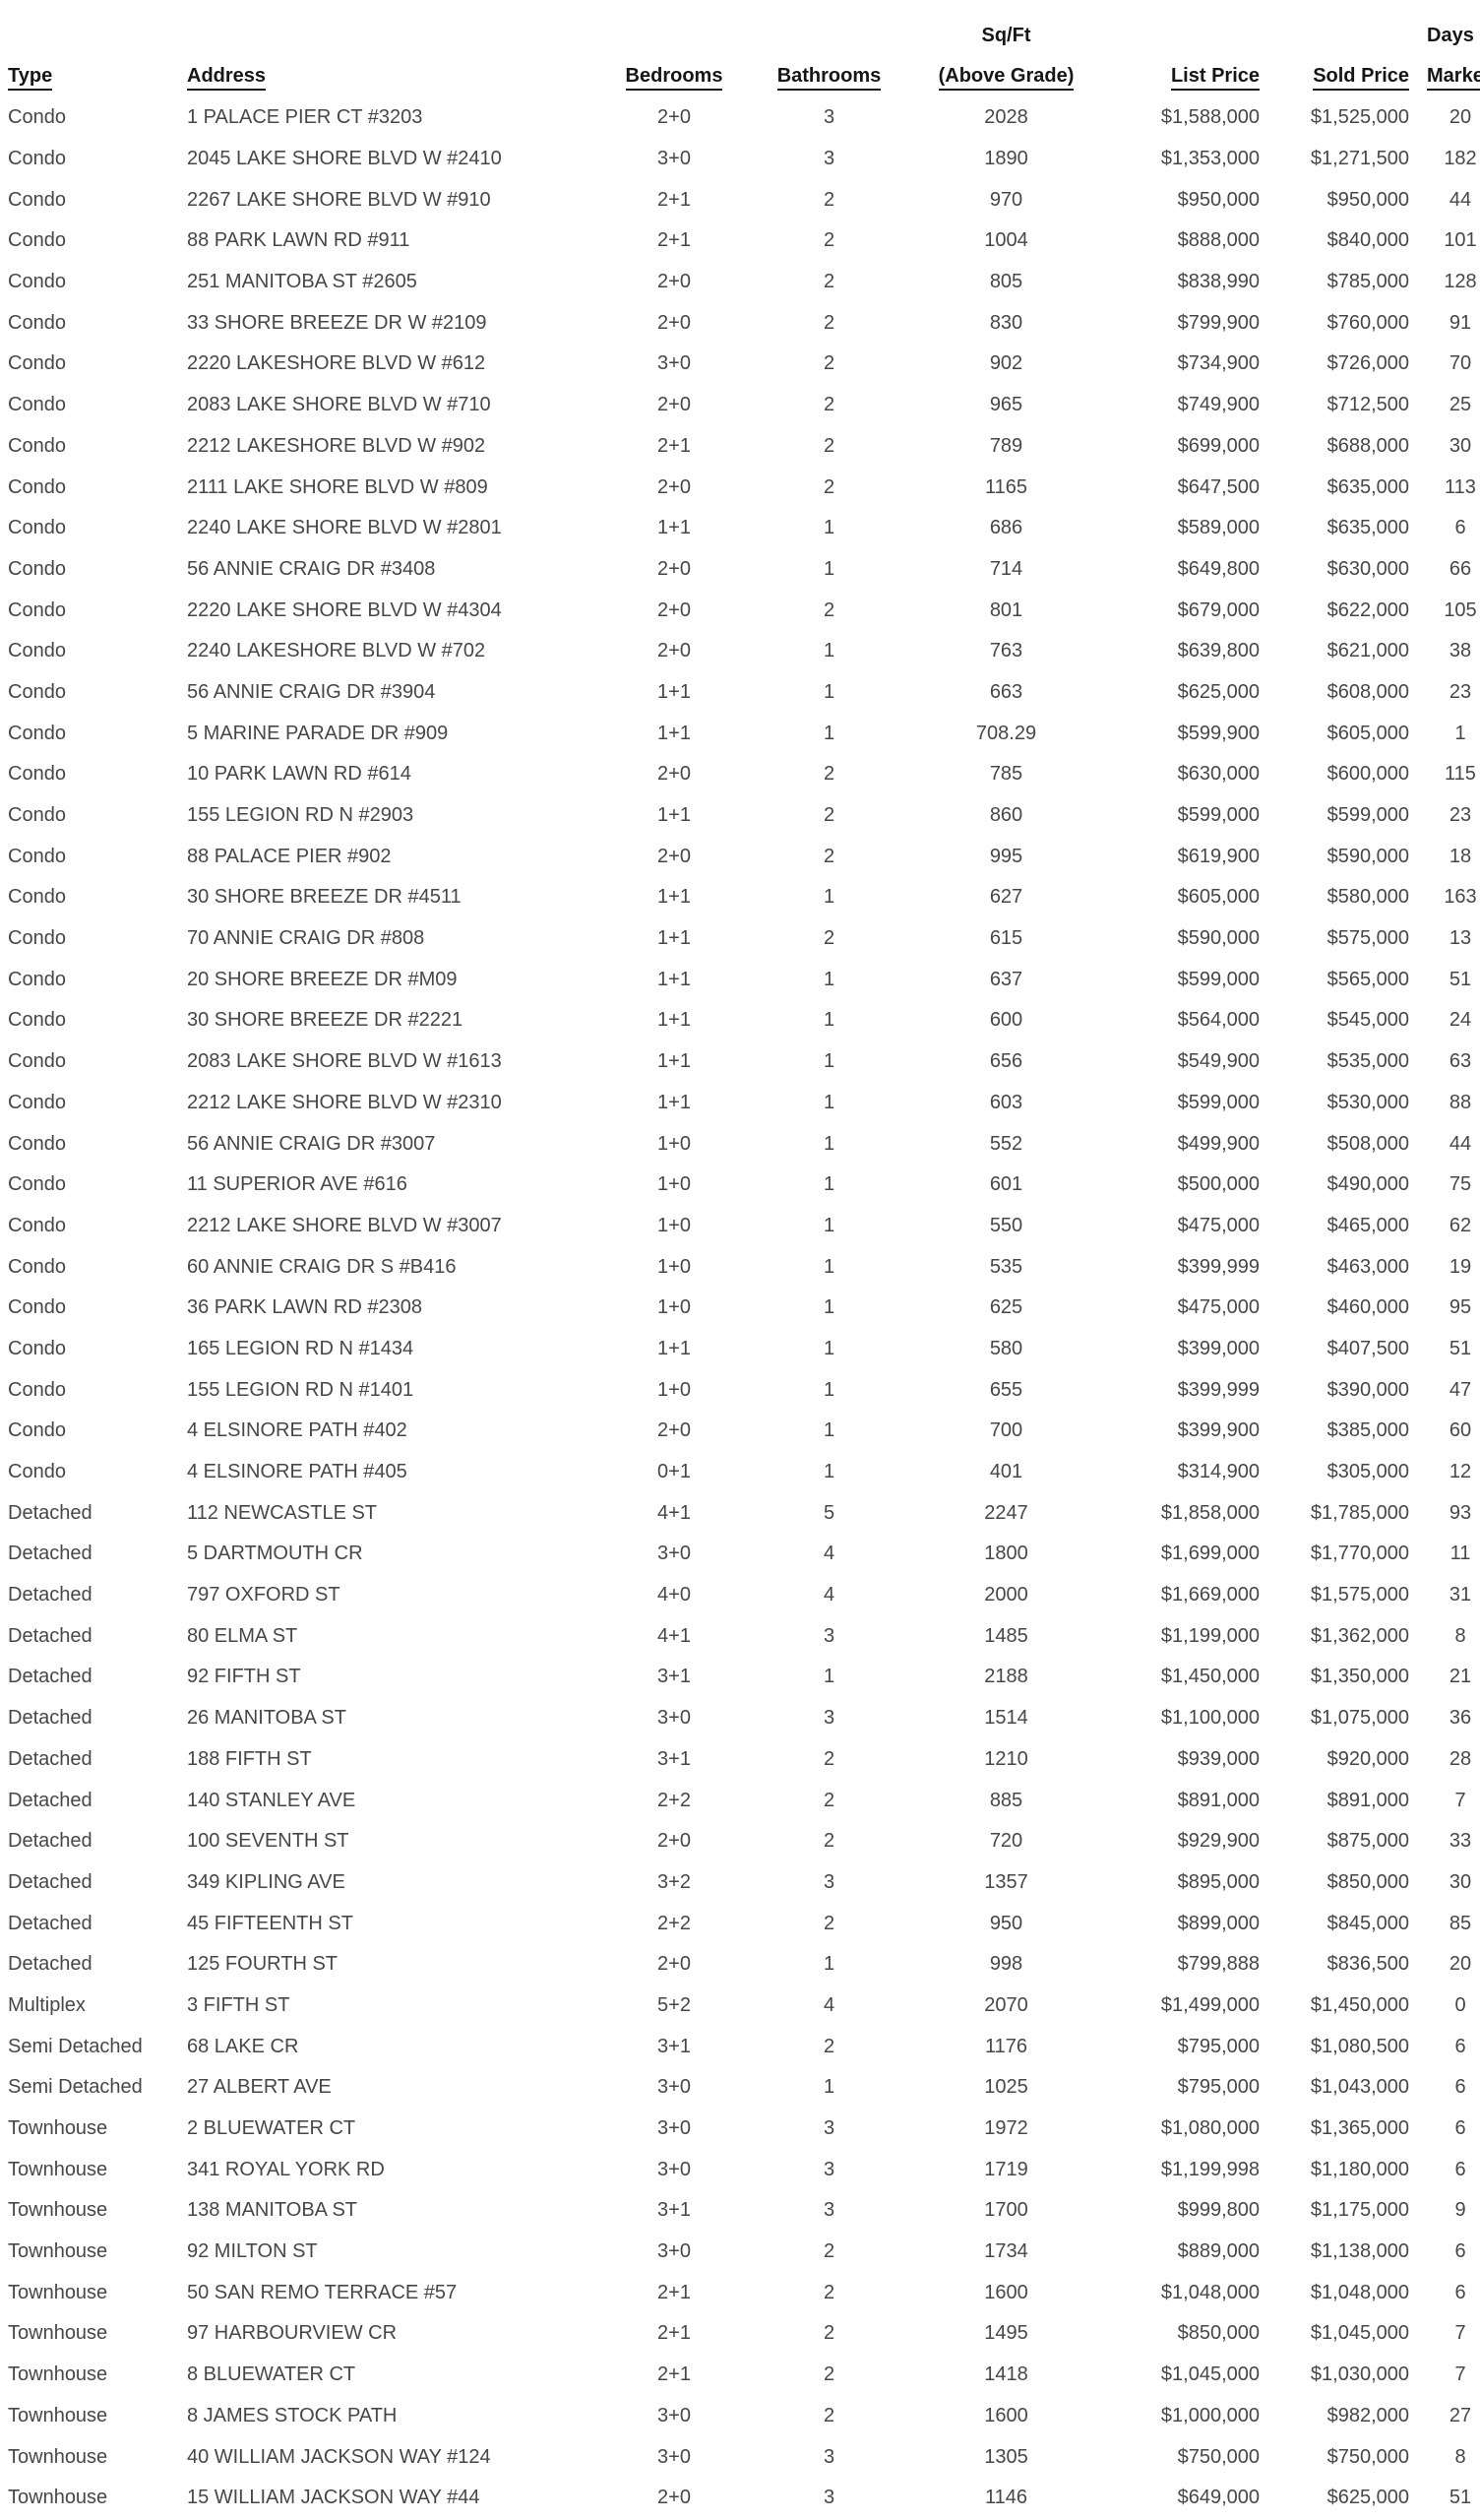 This screenshot has width=1480, height=2520. I want to click on column-header-list-price: List Price, so click(1178, 48).